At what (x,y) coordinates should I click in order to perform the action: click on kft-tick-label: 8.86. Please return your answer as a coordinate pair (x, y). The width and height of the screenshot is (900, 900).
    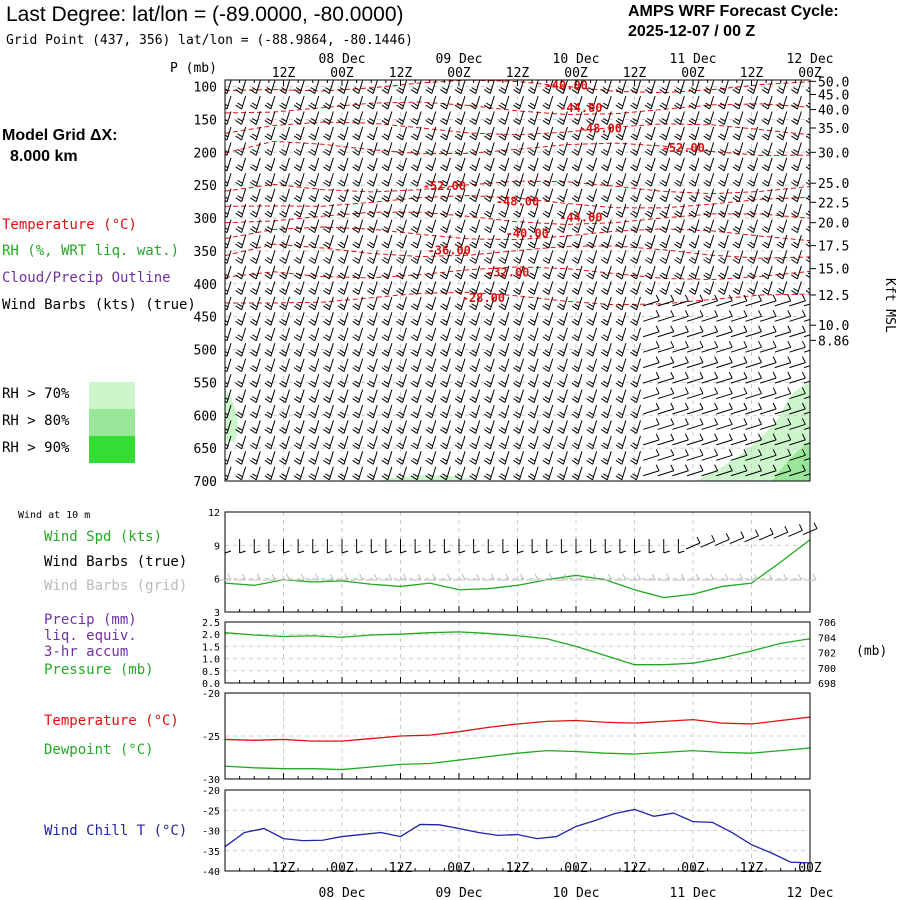
    Looking at the image, I should click on (833, 341).